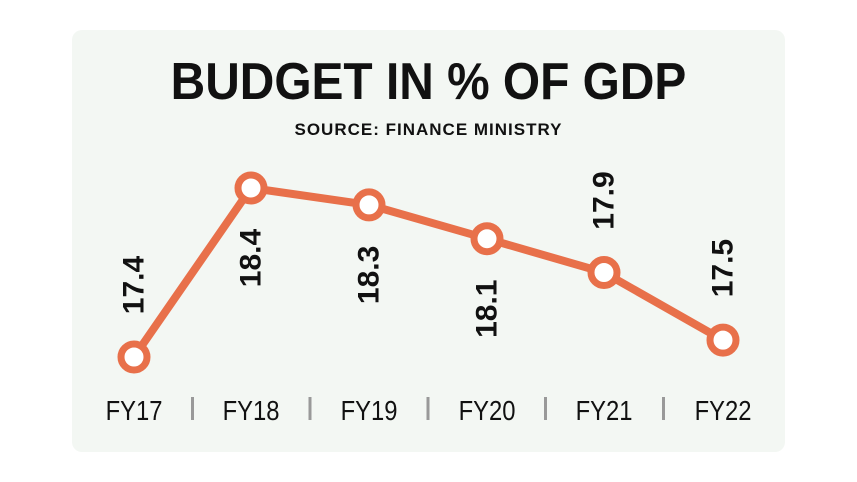 This screenshot has width=857, height=482. What do you see at coordinates (251, 410) in the screenshot?
I see `x-tick-label: FY18` at bounding box center [251, 410].